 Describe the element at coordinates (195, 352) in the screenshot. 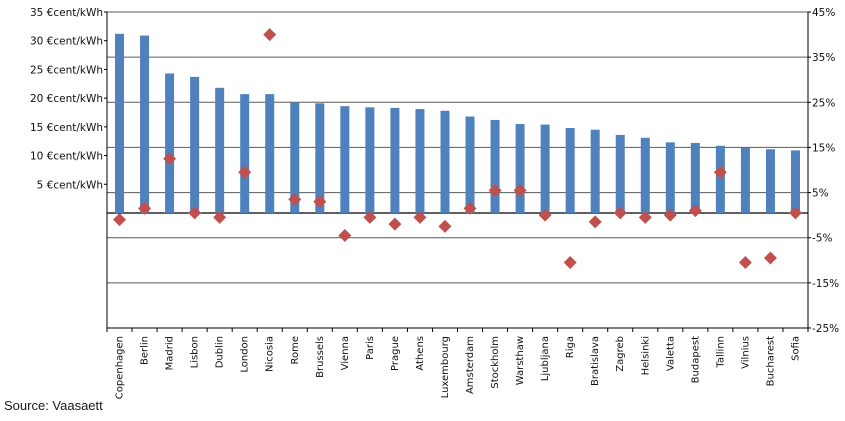

I see `category-label: Lisbon` at that location.